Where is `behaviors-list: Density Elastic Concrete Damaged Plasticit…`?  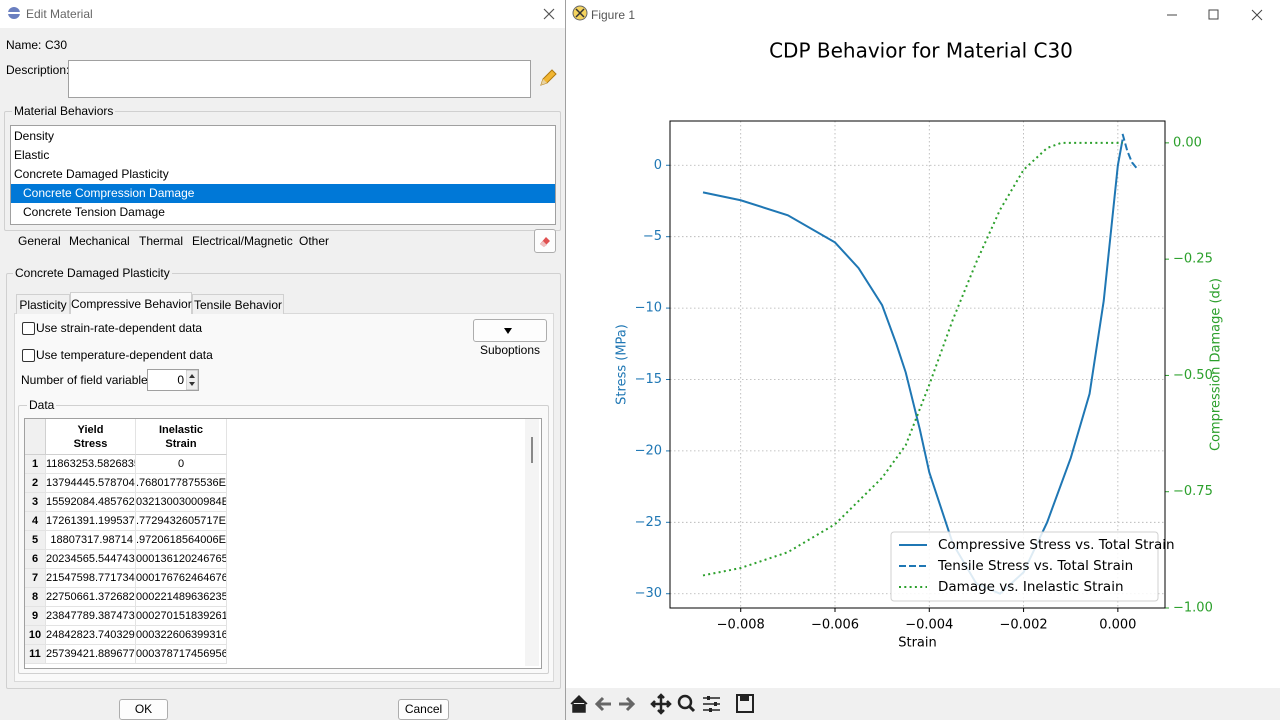 behaviors-list: Density Elastic Concrete Damaged Plasticit… is located at coordinates (283, 175).